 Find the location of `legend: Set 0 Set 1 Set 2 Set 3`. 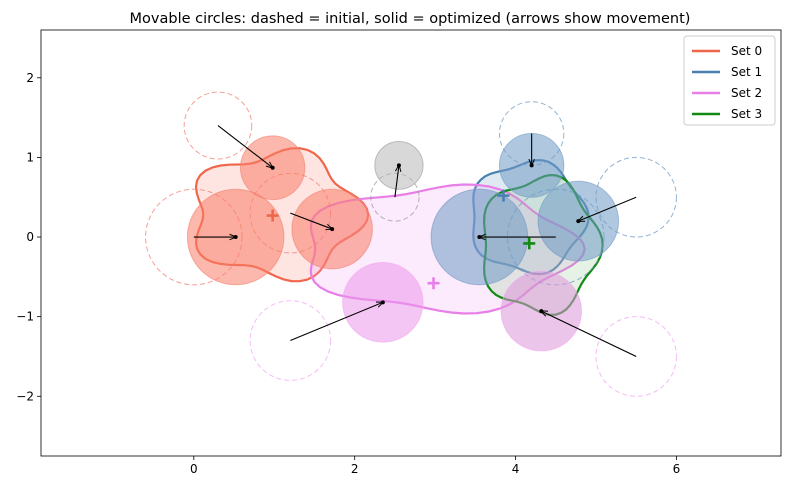

legend: Set 0 Set 1 Set 2 Set 3 is located at coordinates (729, 80).